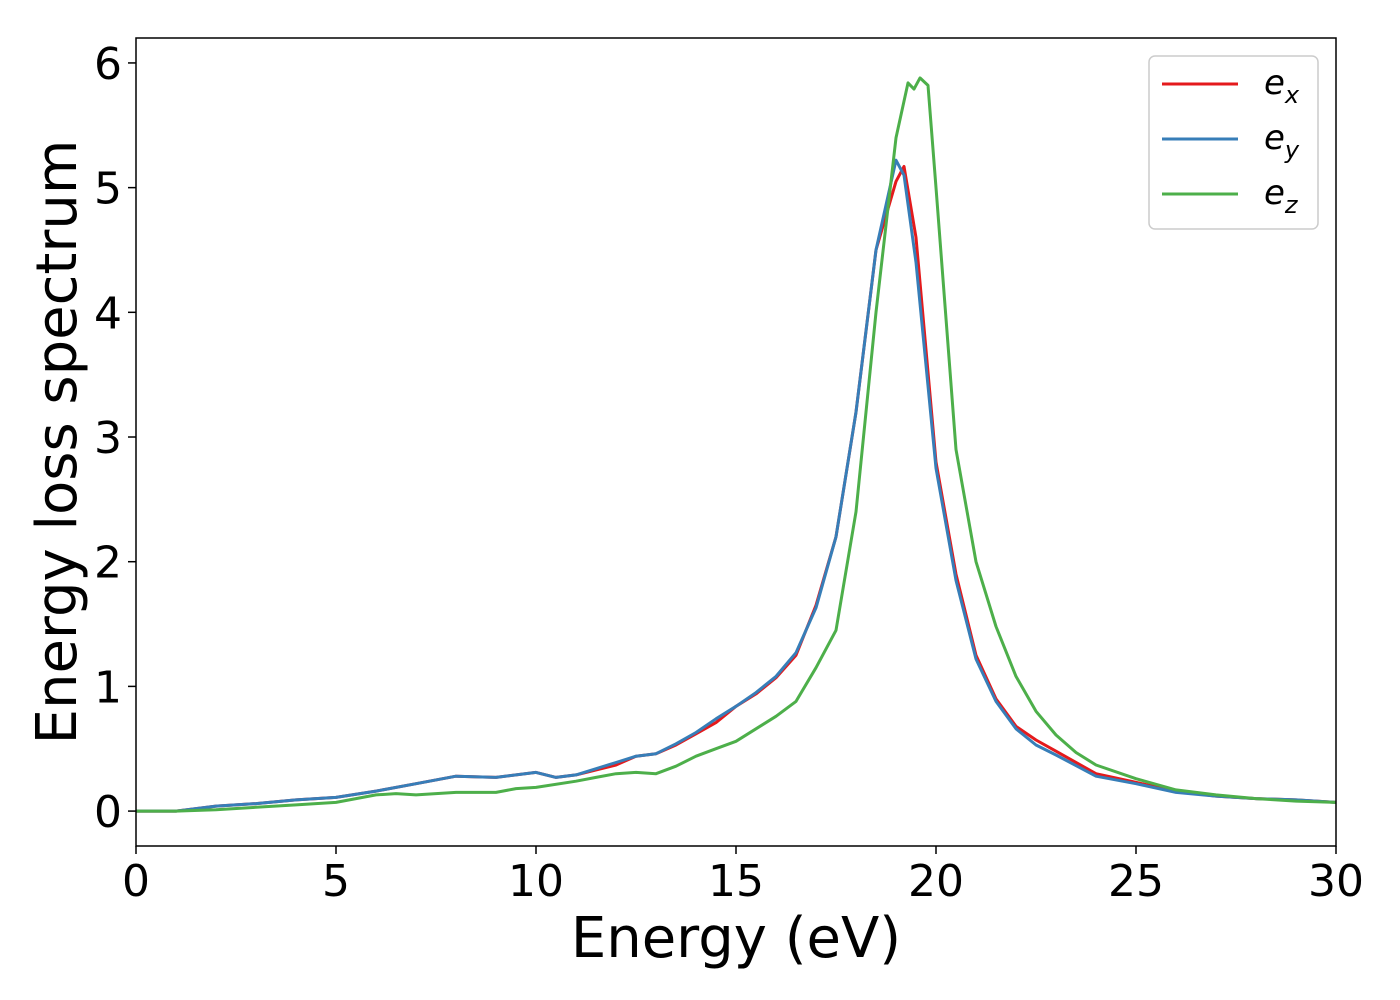 This screenshot has width=1400, height=1000. I want to click on legend-label-ez: ez, so click(1281, 196).